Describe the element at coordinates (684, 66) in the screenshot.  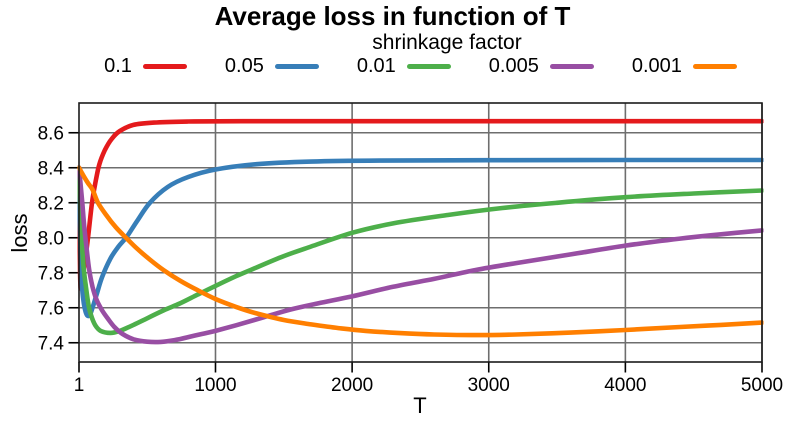
I see `legend-item-0.001: 0.001` at that location.